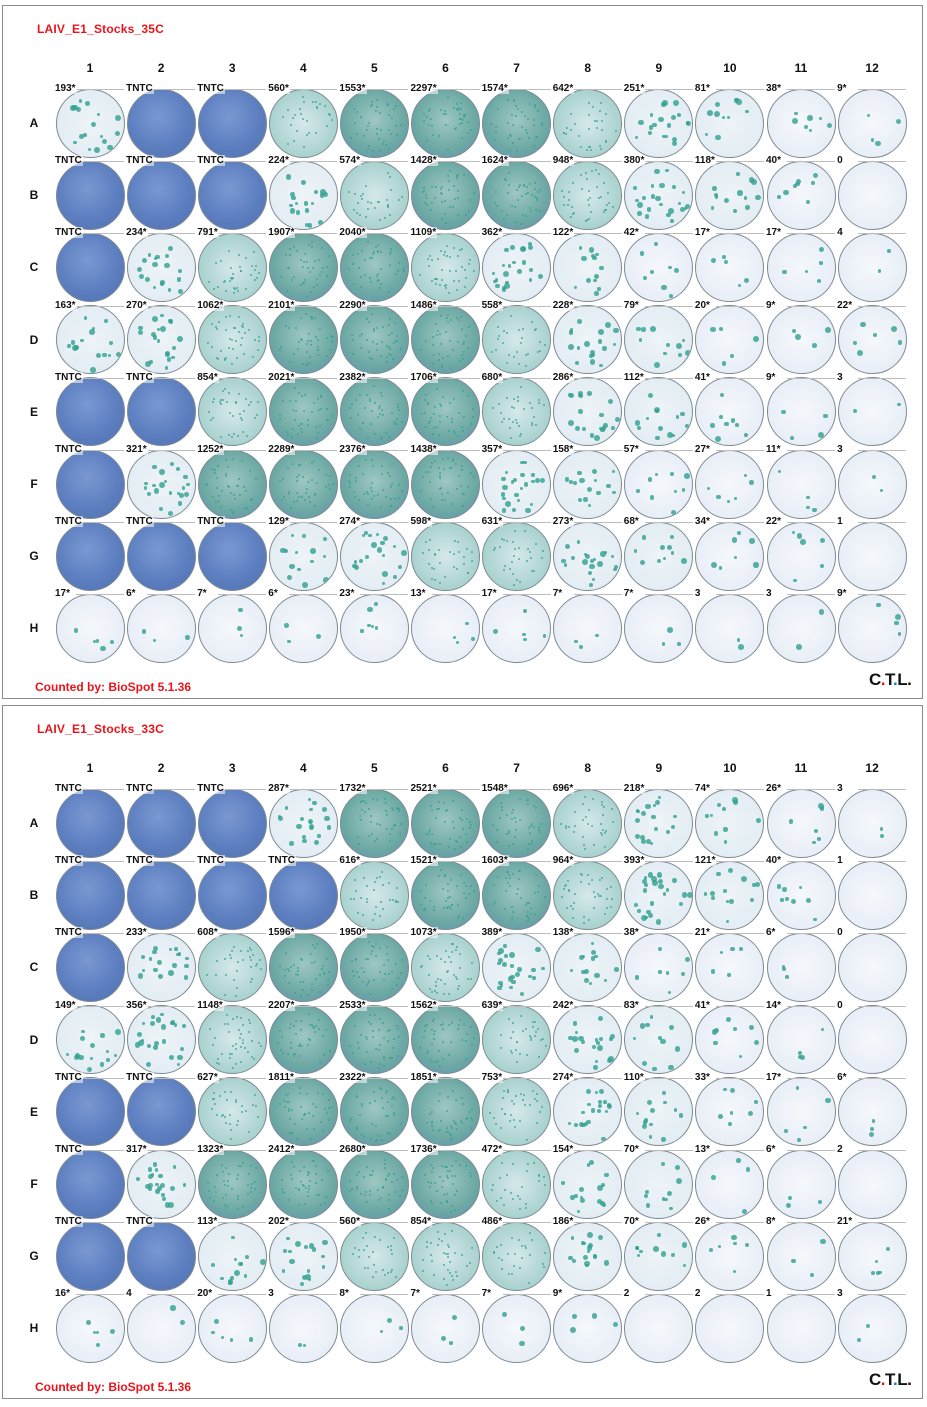 The width and height of the screenshot is (927, 1407). Describe the element at coordinates (730, 267) in the screenshot. I see `well-C10` at that location.